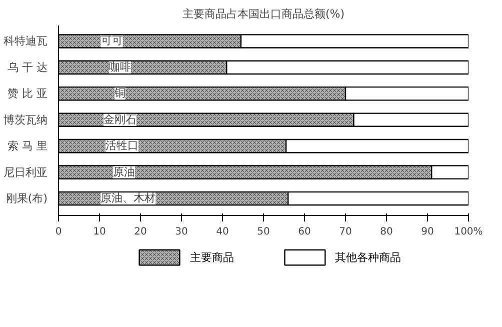 The height and width of the screenshot is (327, 502). What do you see at coordinates (222, 232) in the screenshot?
I see `x-tick-label: 40` at bounding box center [222, 232].